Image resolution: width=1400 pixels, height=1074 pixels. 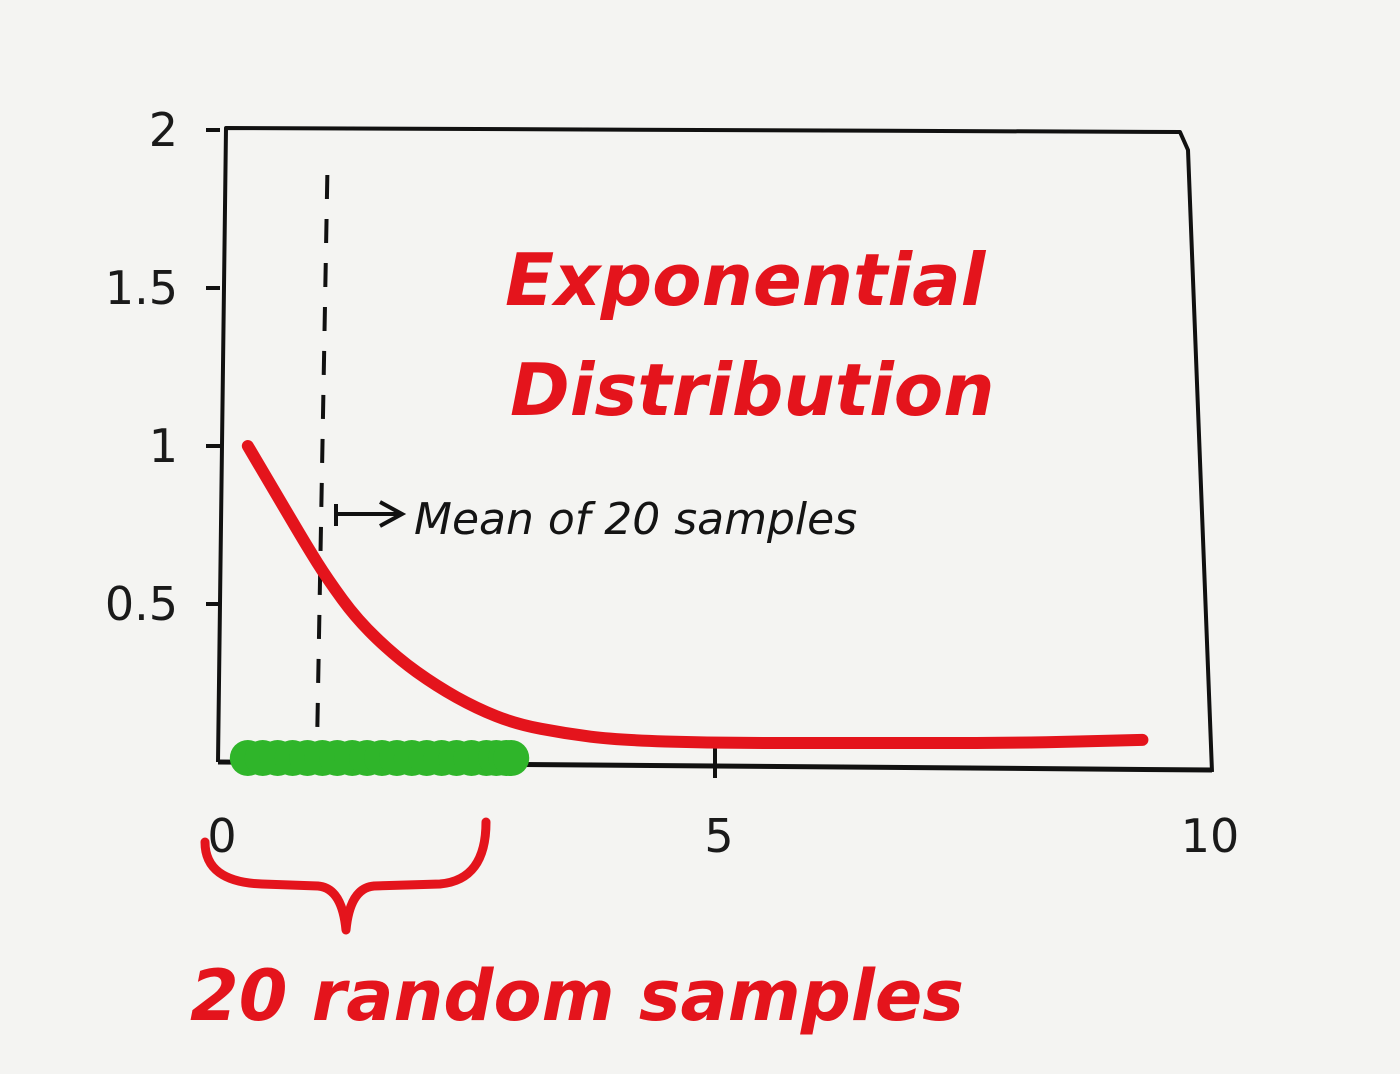 I want to click on chart-title-line-2: Distribution, so click(x=752, y=390).